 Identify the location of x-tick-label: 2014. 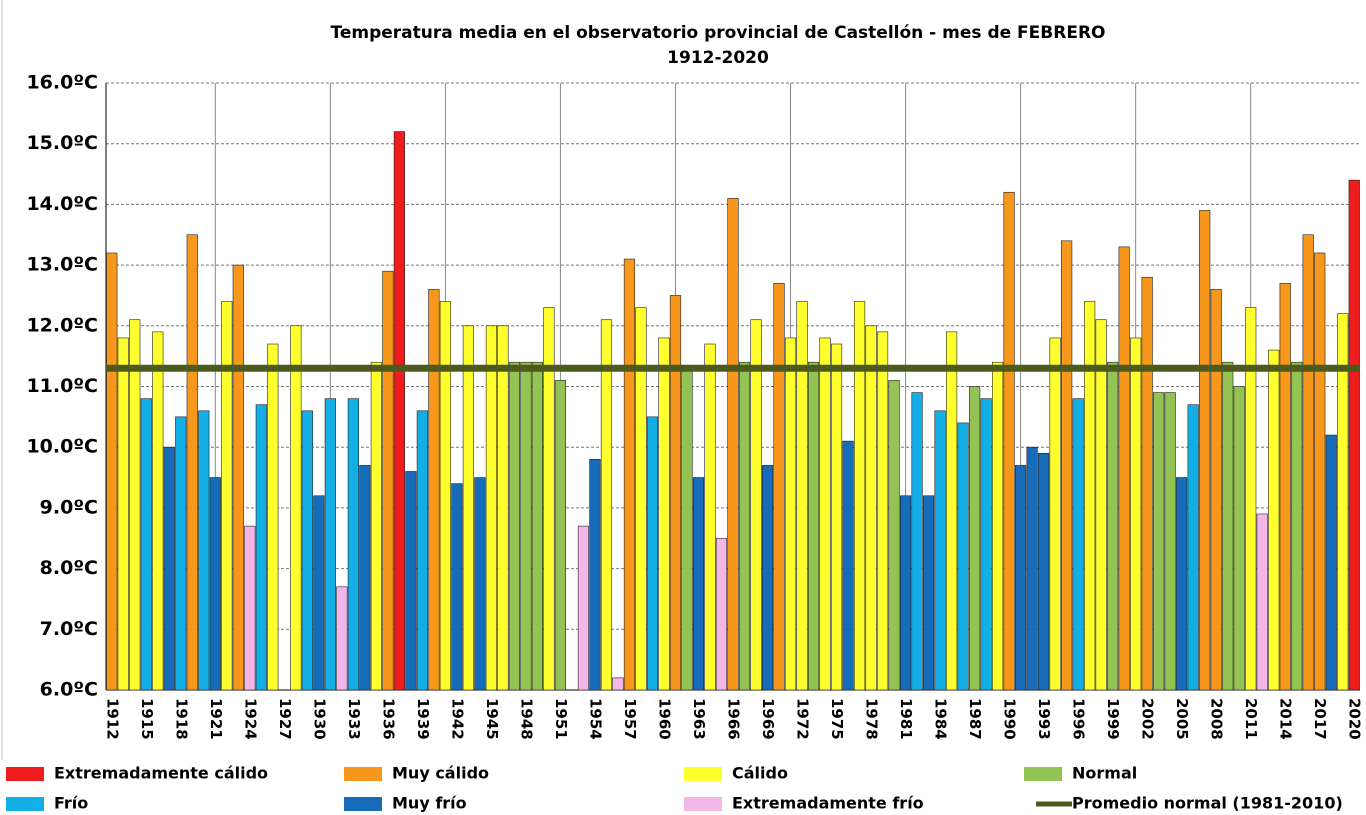
(1286, 719).